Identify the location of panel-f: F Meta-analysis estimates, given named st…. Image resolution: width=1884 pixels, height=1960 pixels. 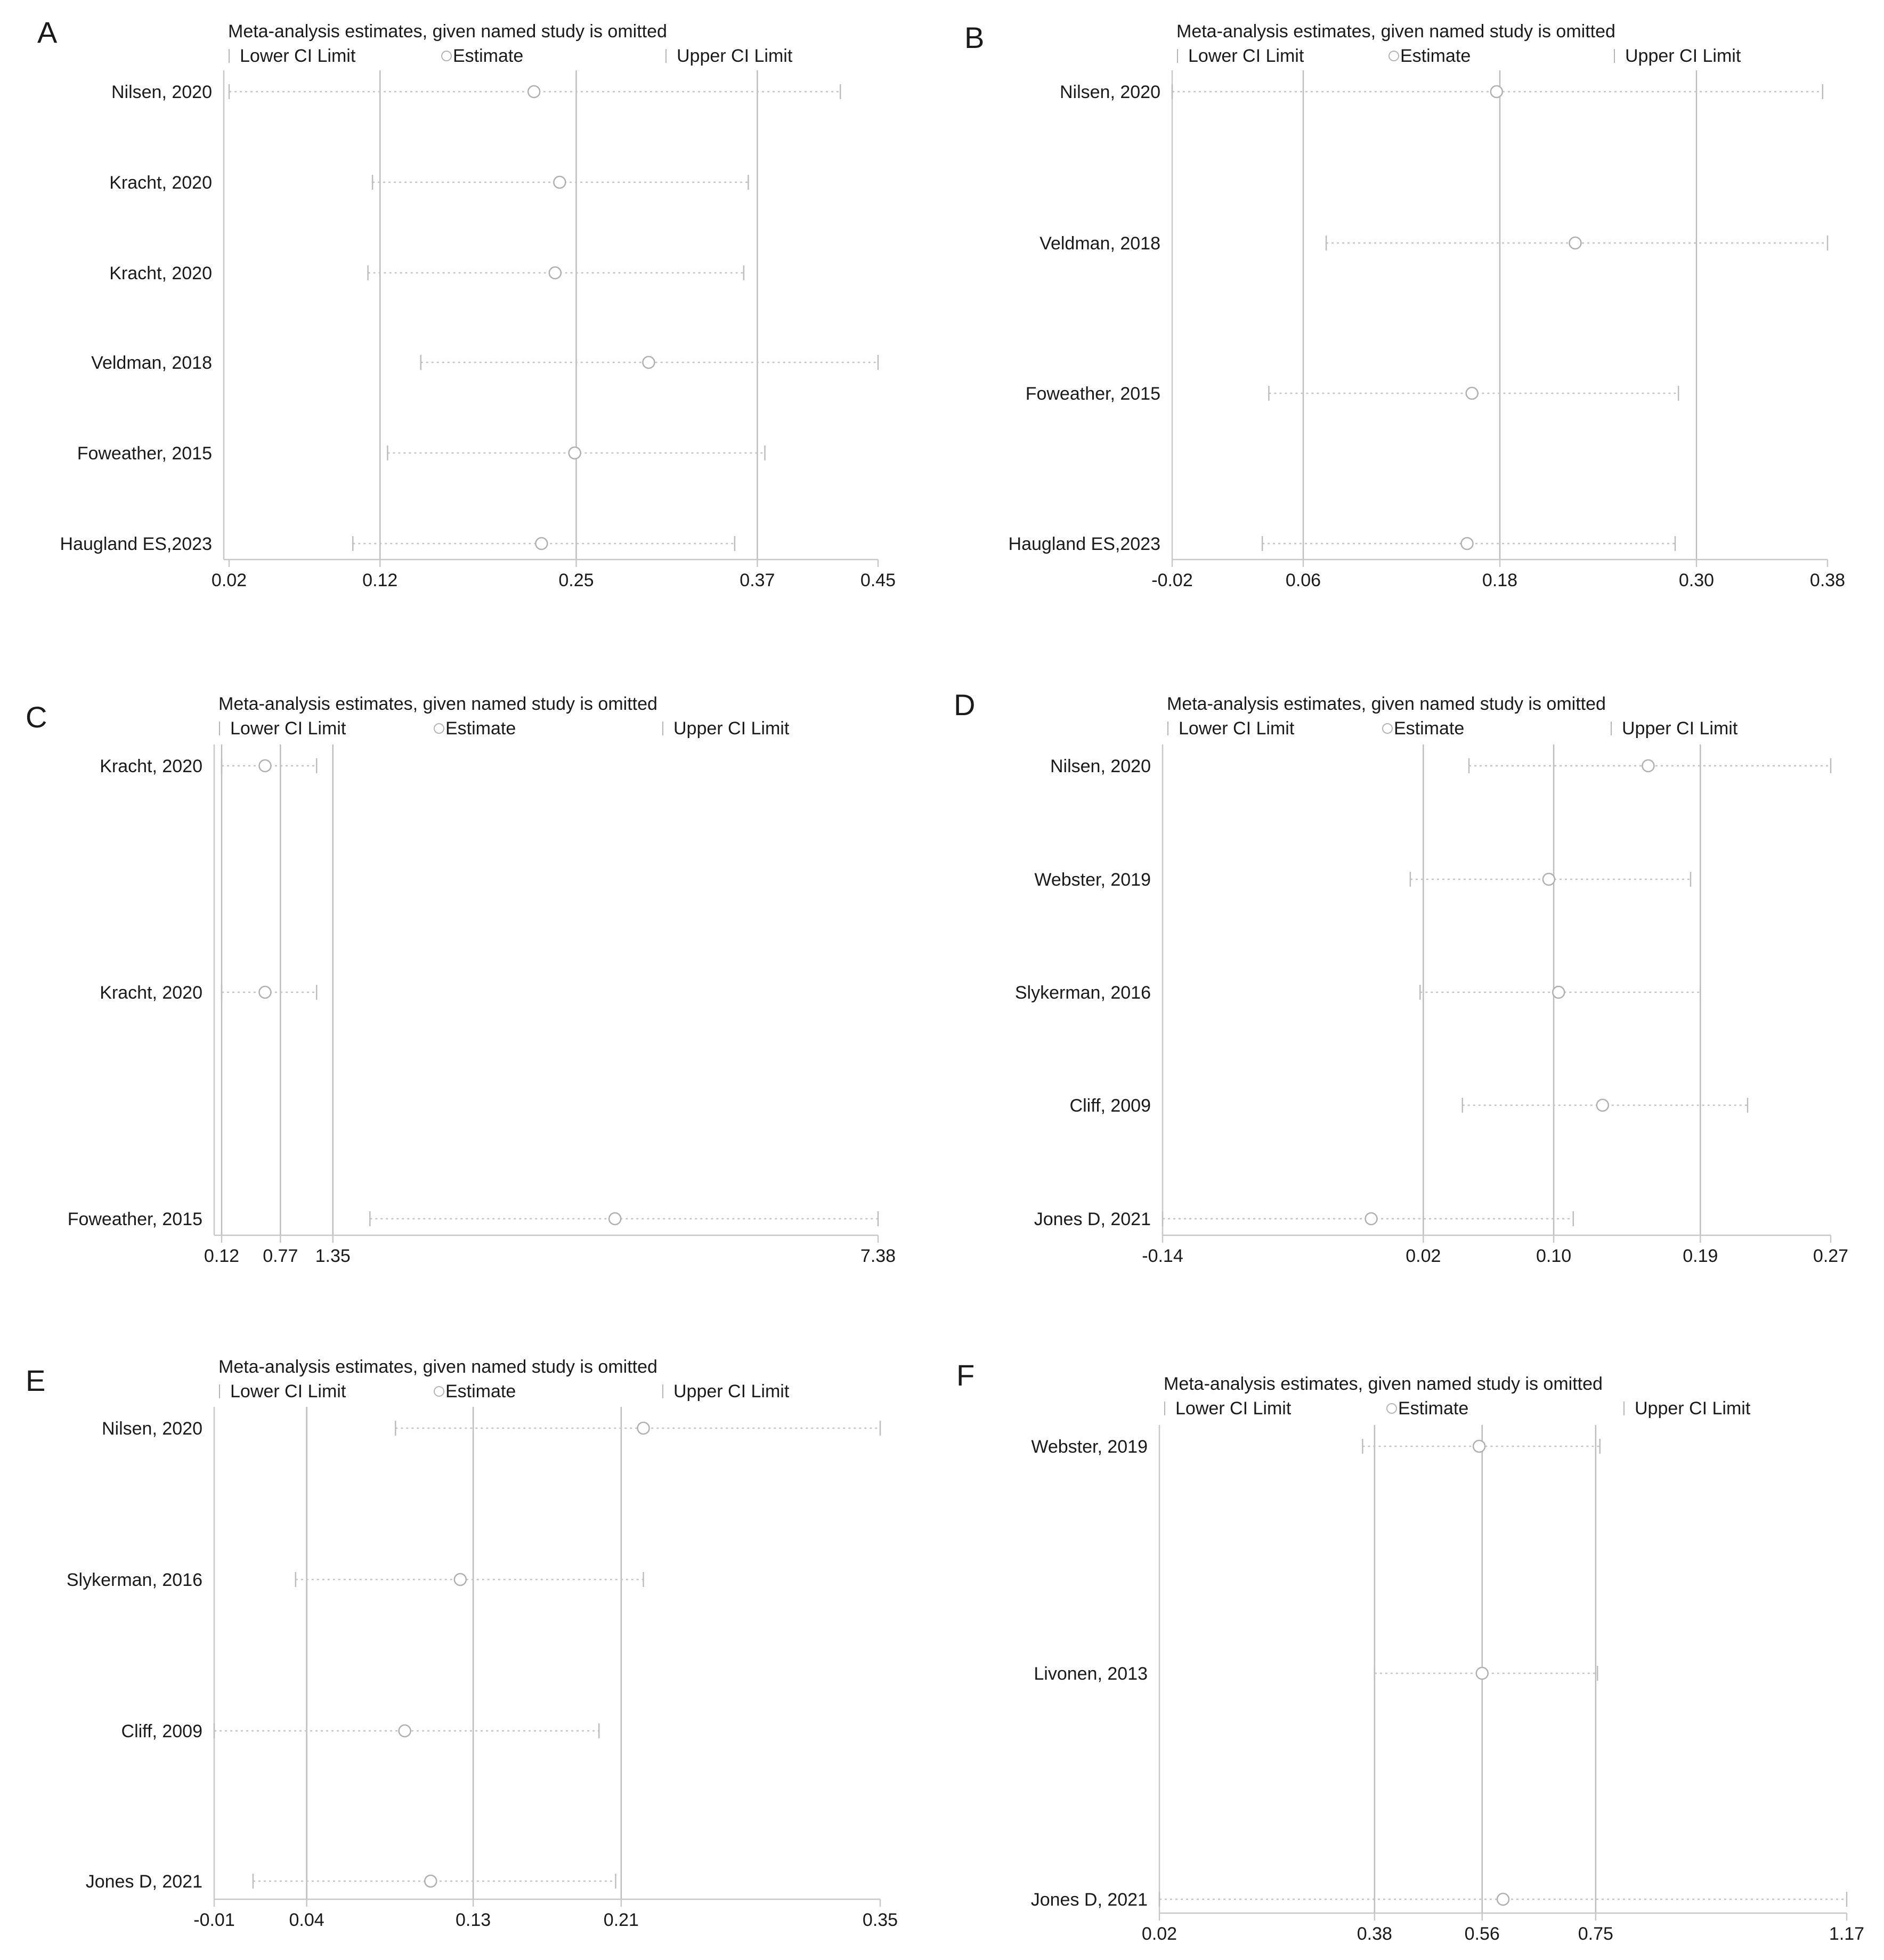
(1410, 1651).